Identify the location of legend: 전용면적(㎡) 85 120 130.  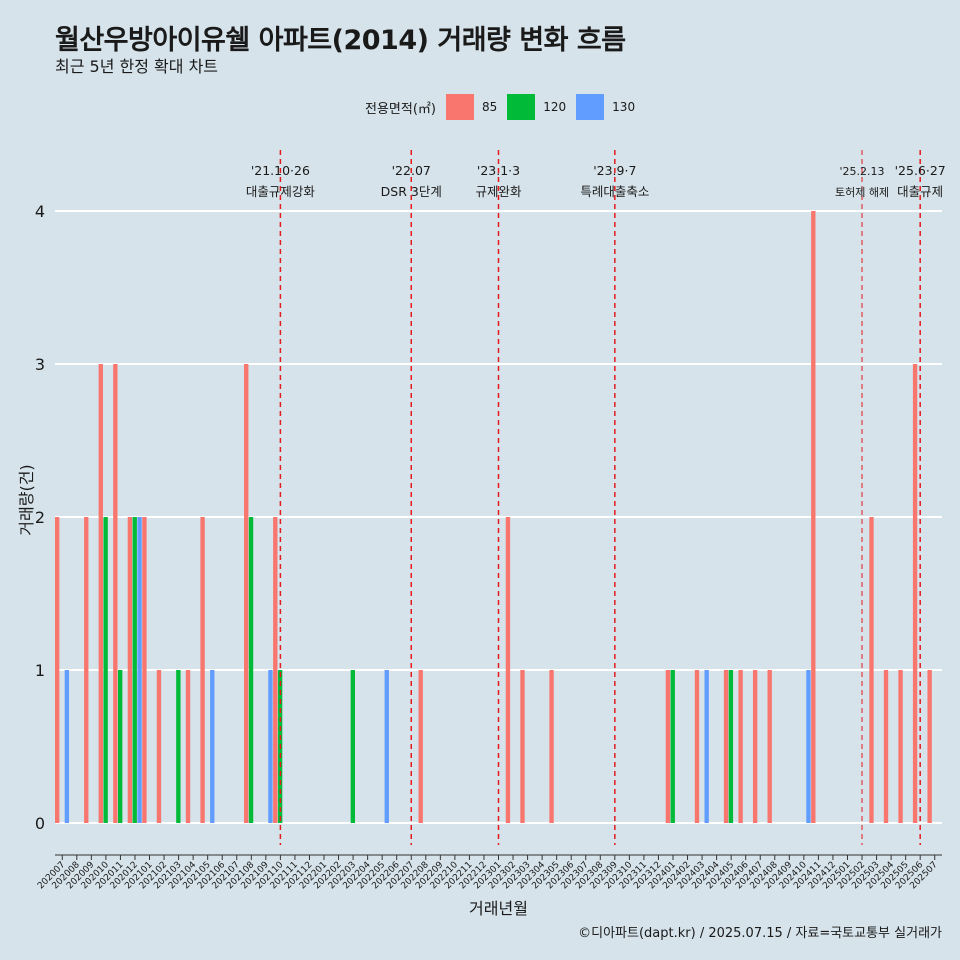
(505, 107).